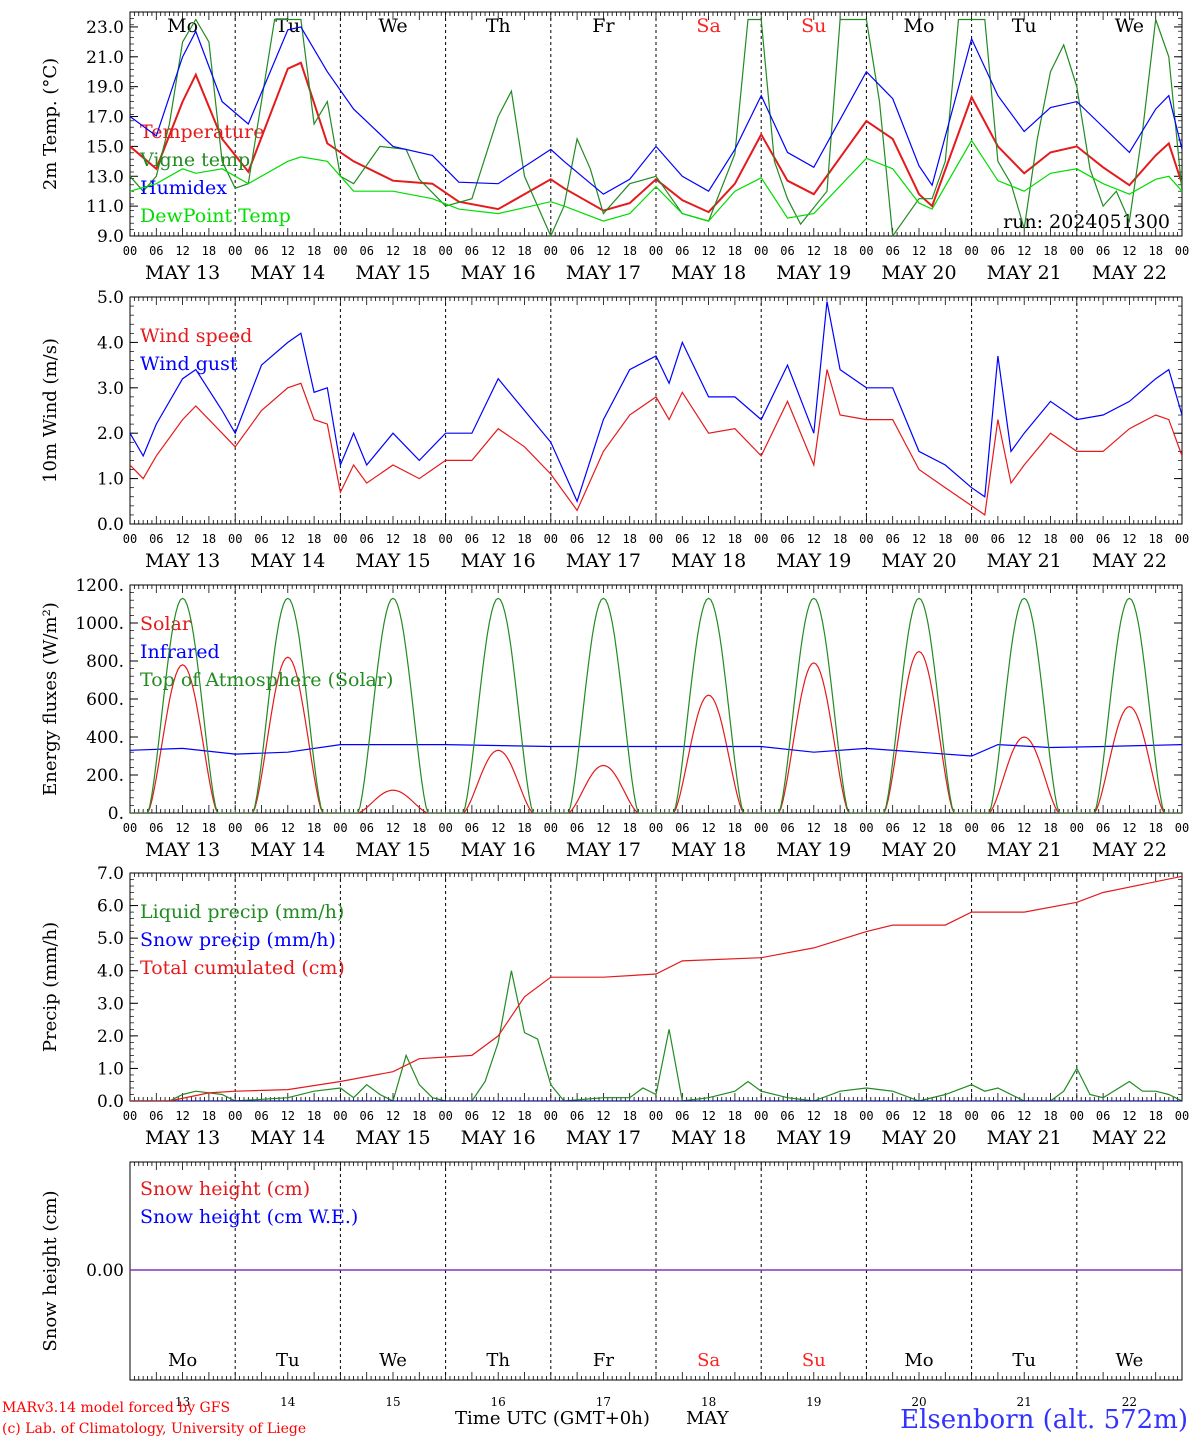 Image resolution: width=1194 pixels, height=1440 pixels. I want to click on y-axis-label: 2m Temp. (°C), so click(50, 124).